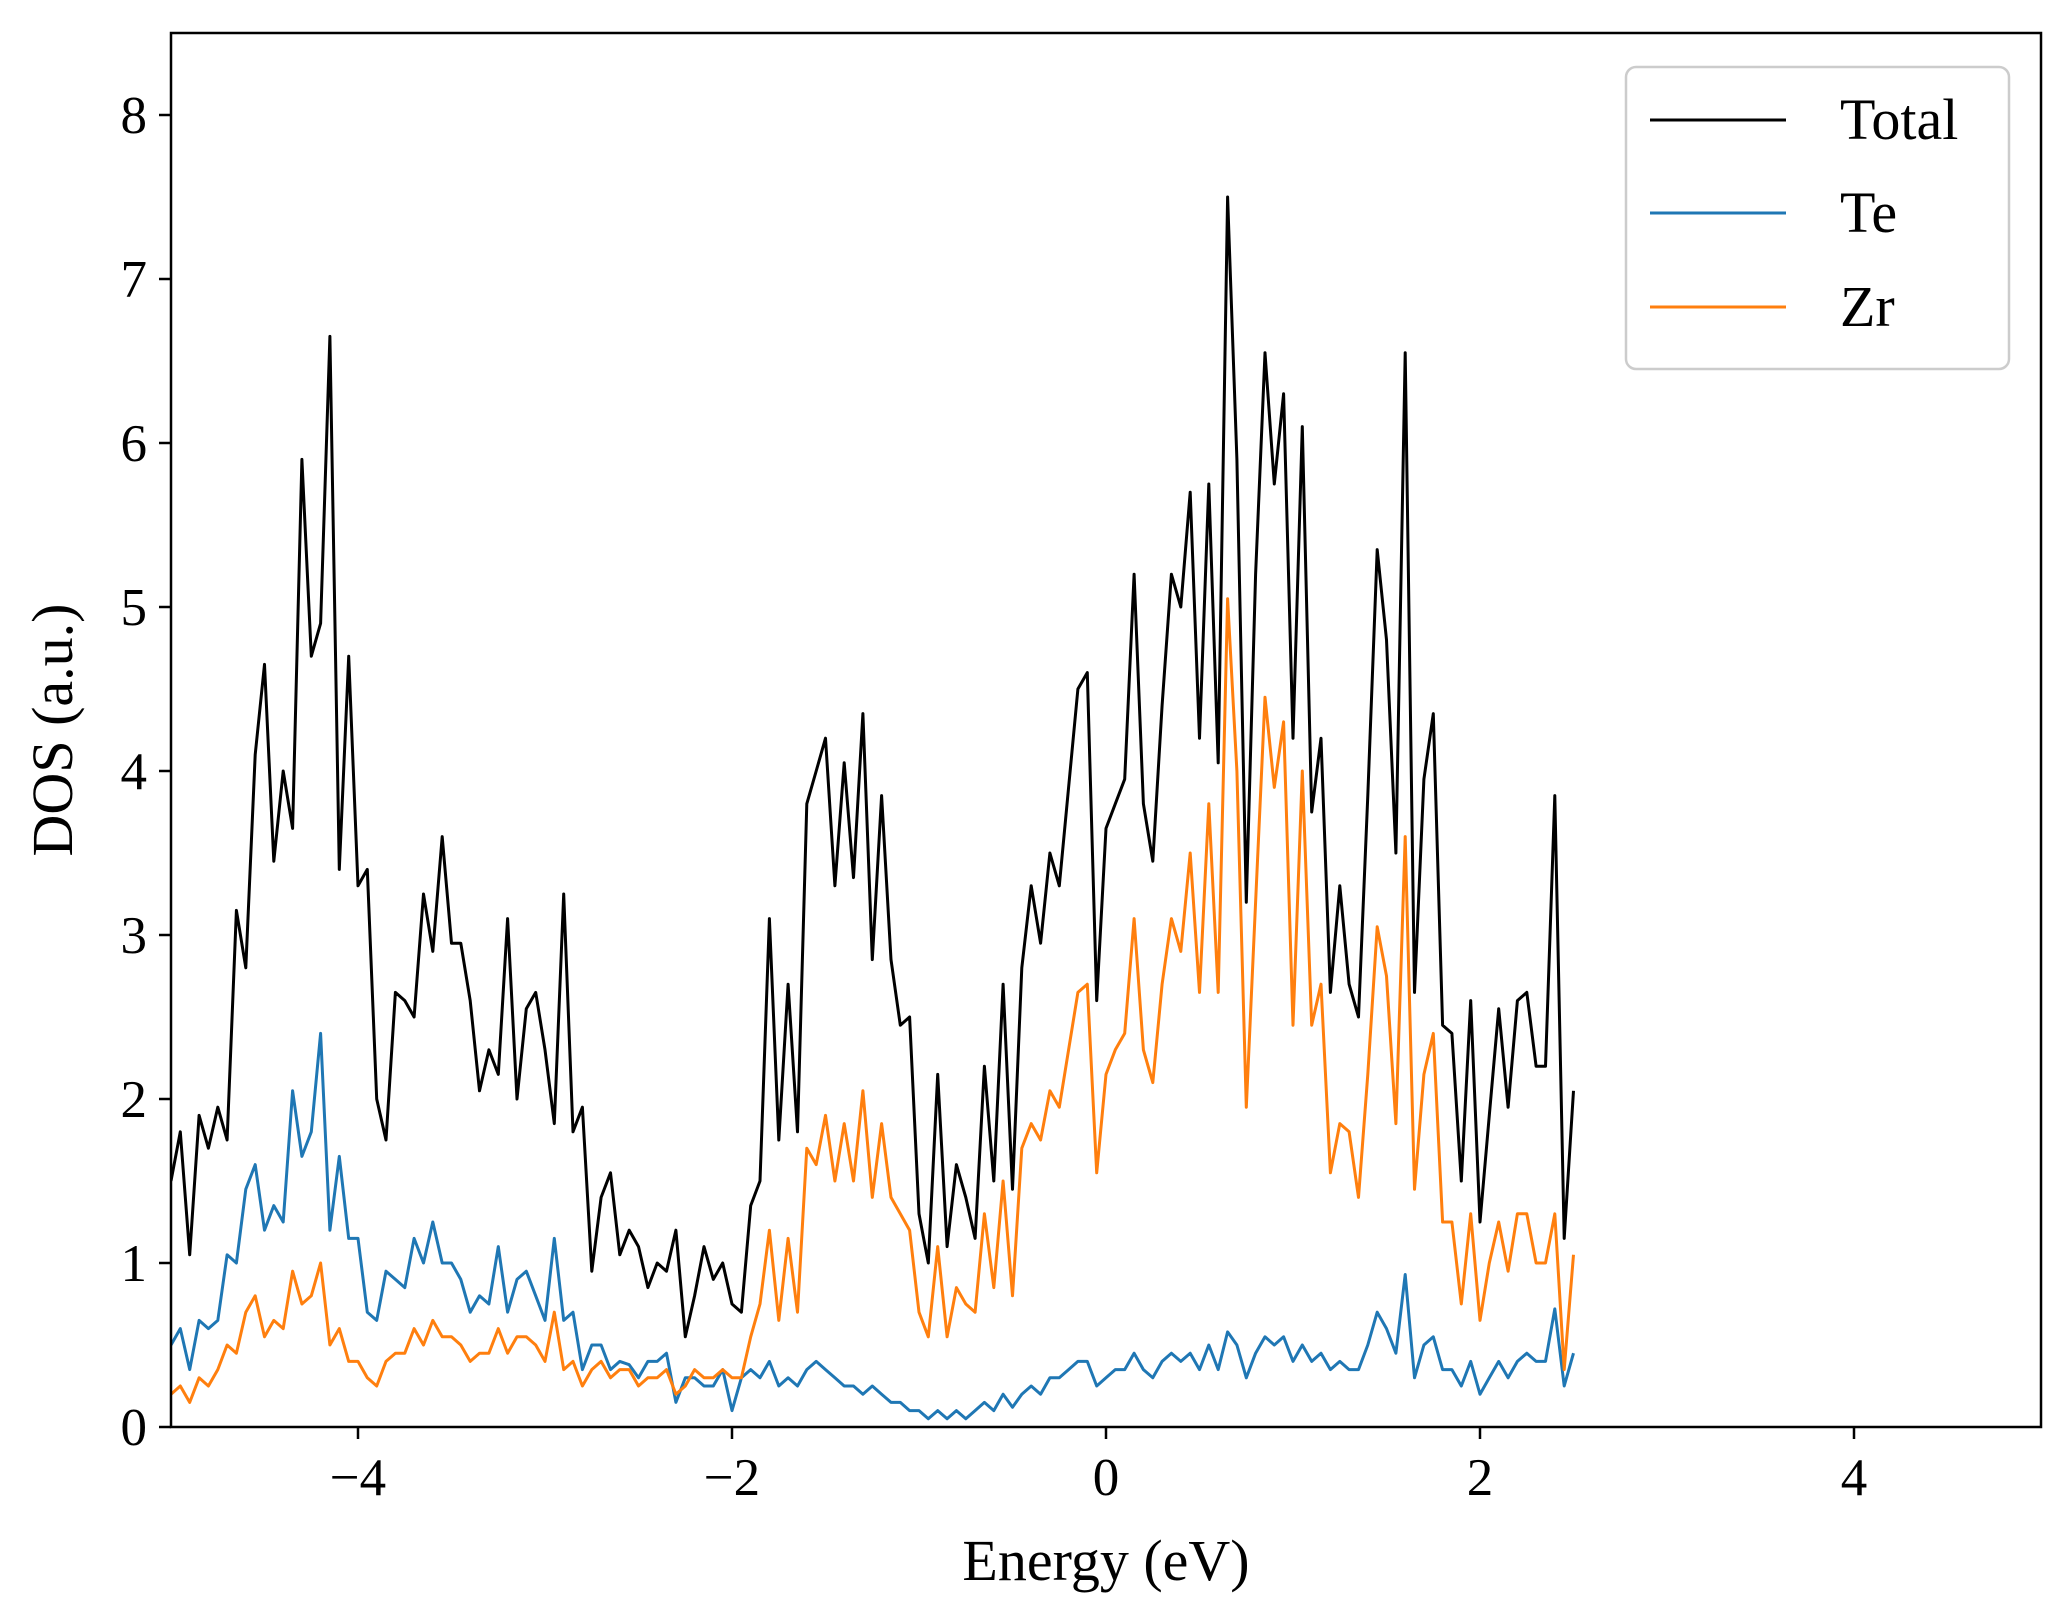  Describe the element at coordinates (358, 1478) in the screenshot. I see `x-tick-label: −4` at that location.